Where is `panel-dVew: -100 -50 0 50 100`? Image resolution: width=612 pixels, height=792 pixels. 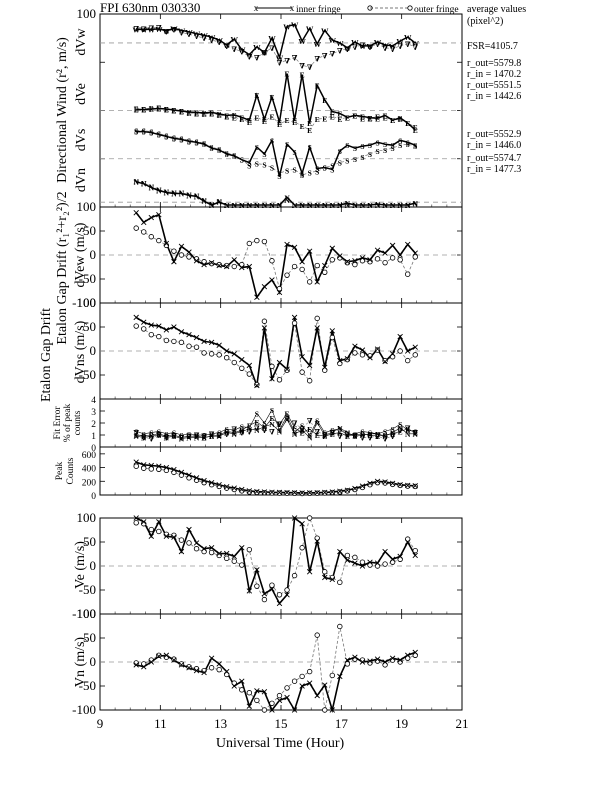
panel-dVew: -100 -50 0 50 100 is located at coordinates (267, 254).